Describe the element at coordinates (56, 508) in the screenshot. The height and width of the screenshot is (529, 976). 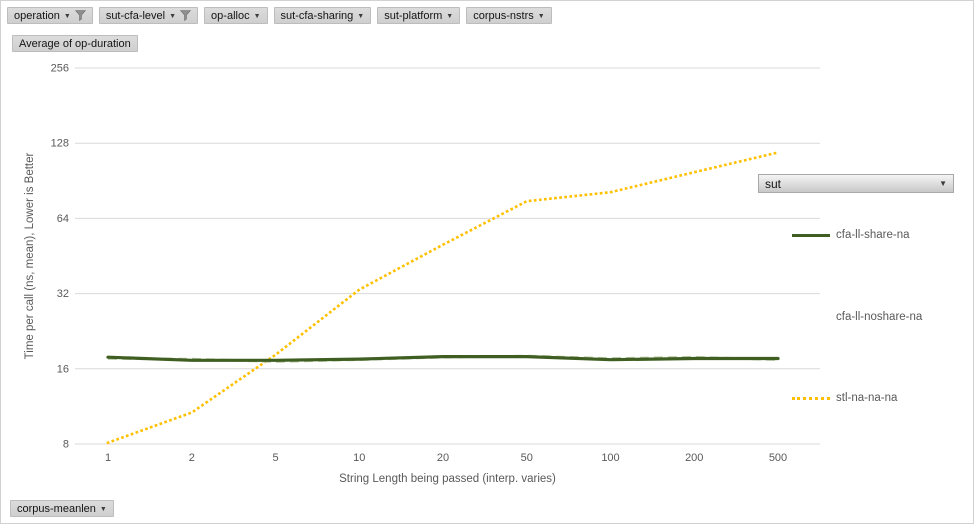
I see `axis-field-label: corpus-meanlen` at that location.